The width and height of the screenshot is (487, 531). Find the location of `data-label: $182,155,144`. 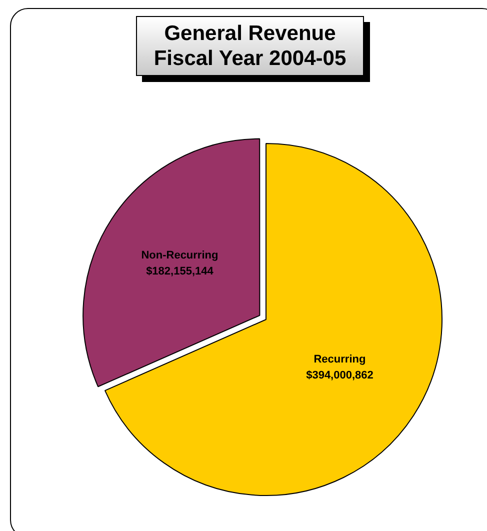

data-label: $182,155,144 is located at coordinates (180, 271).